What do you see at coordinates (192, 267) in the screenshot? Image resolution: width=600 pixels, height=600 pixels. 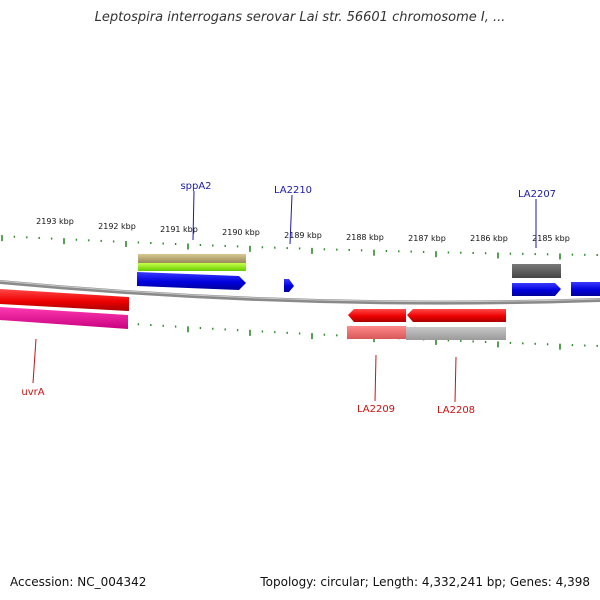 I see `feature-green` at bounding box center [192, 267].